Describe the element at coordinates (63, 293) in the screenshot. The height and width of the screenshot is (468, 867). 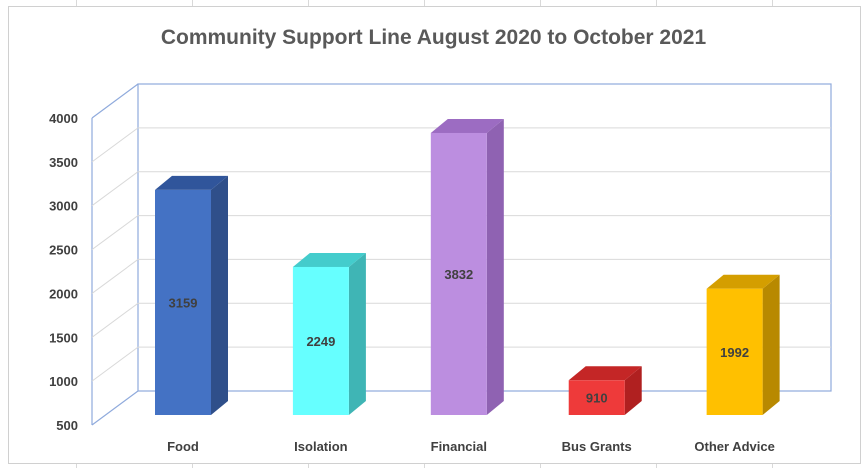
I see `y-tick-label: 2000` at that location.